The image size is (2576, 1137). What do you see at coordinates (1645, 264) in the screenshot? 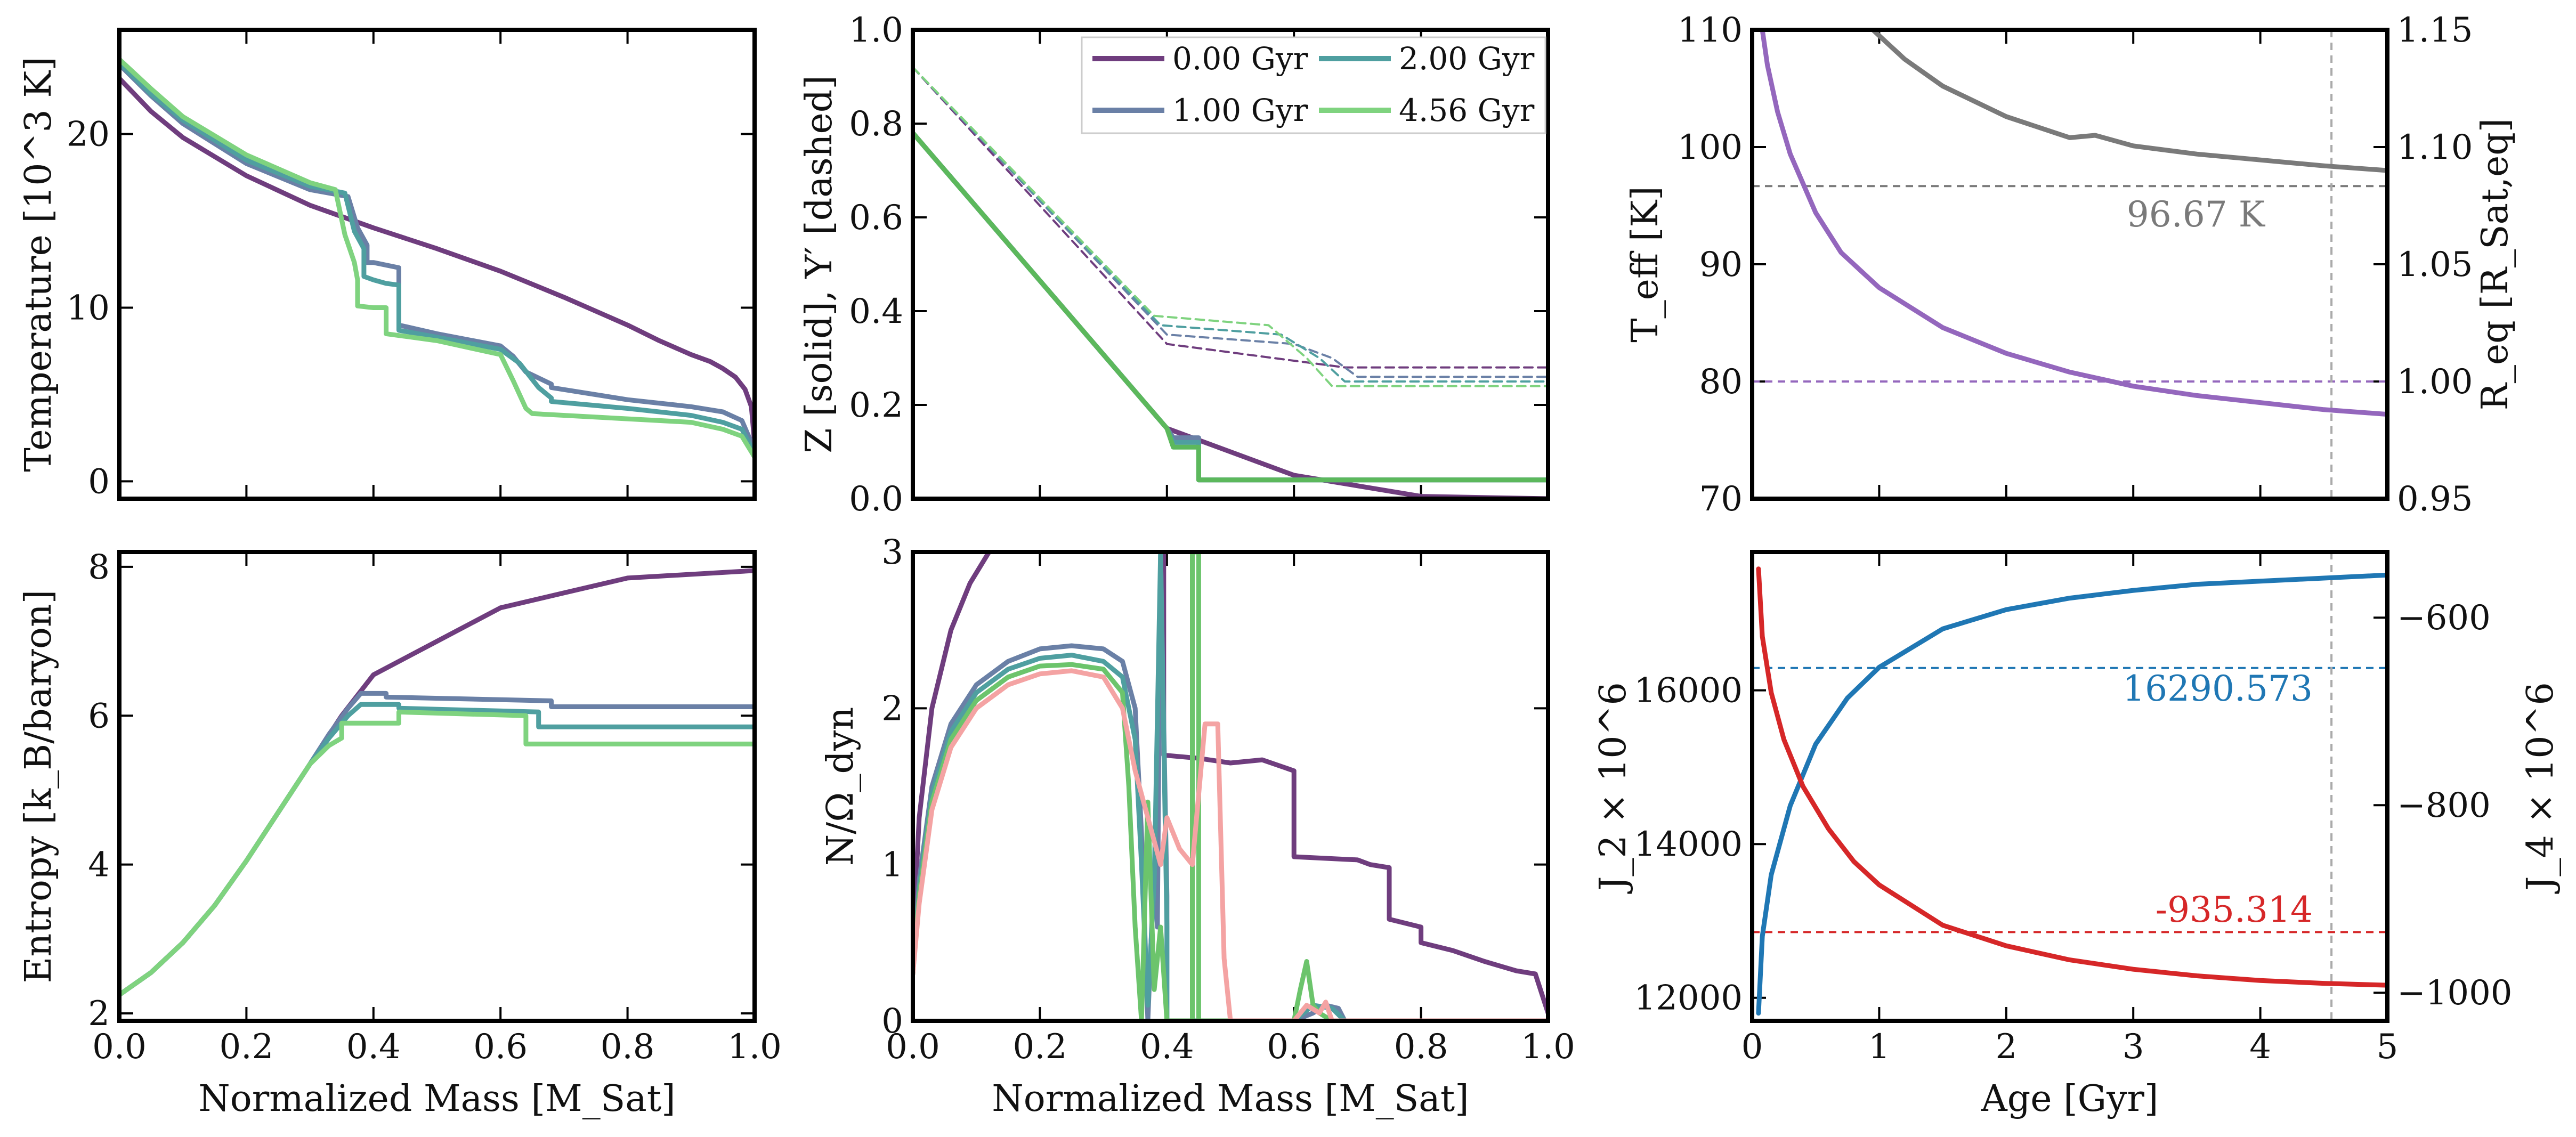
I see `teff-ylabel: T_eff [K]` at bounding box center [1645, 264].